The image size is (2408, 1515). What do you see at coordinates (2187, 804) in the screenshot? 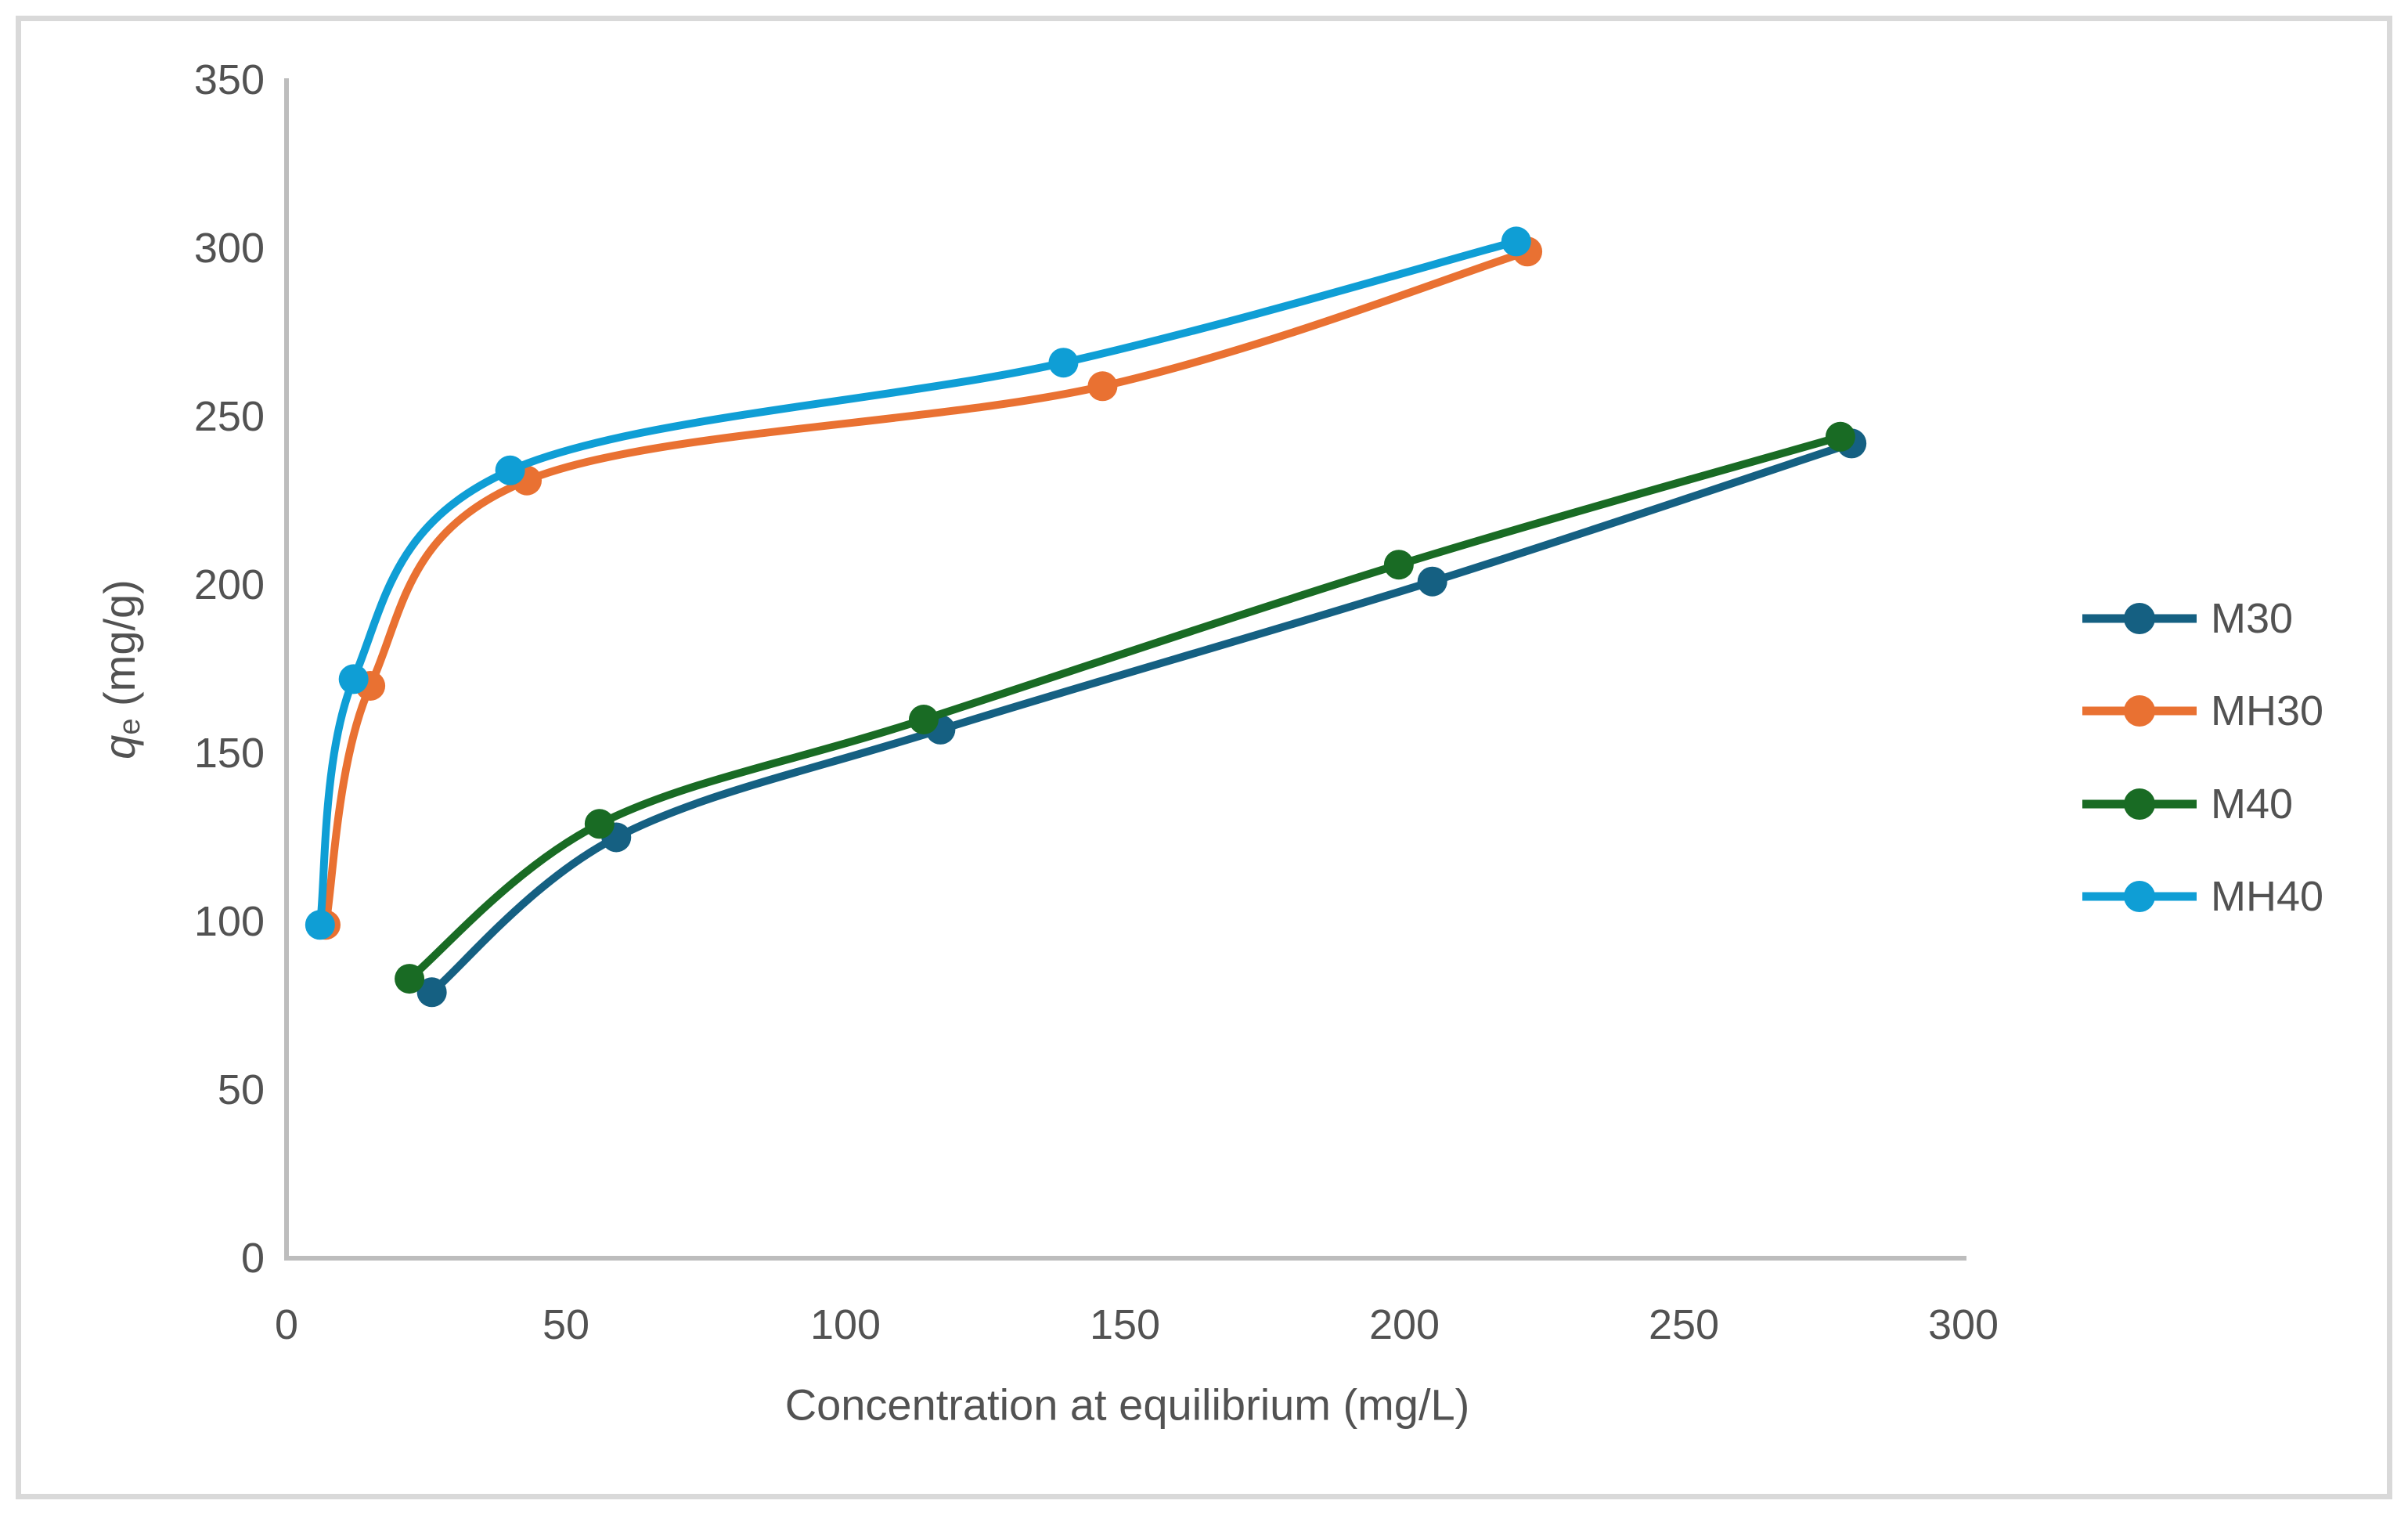
I see `legend-item-M40: M40` at bounding box center [2187, 804].